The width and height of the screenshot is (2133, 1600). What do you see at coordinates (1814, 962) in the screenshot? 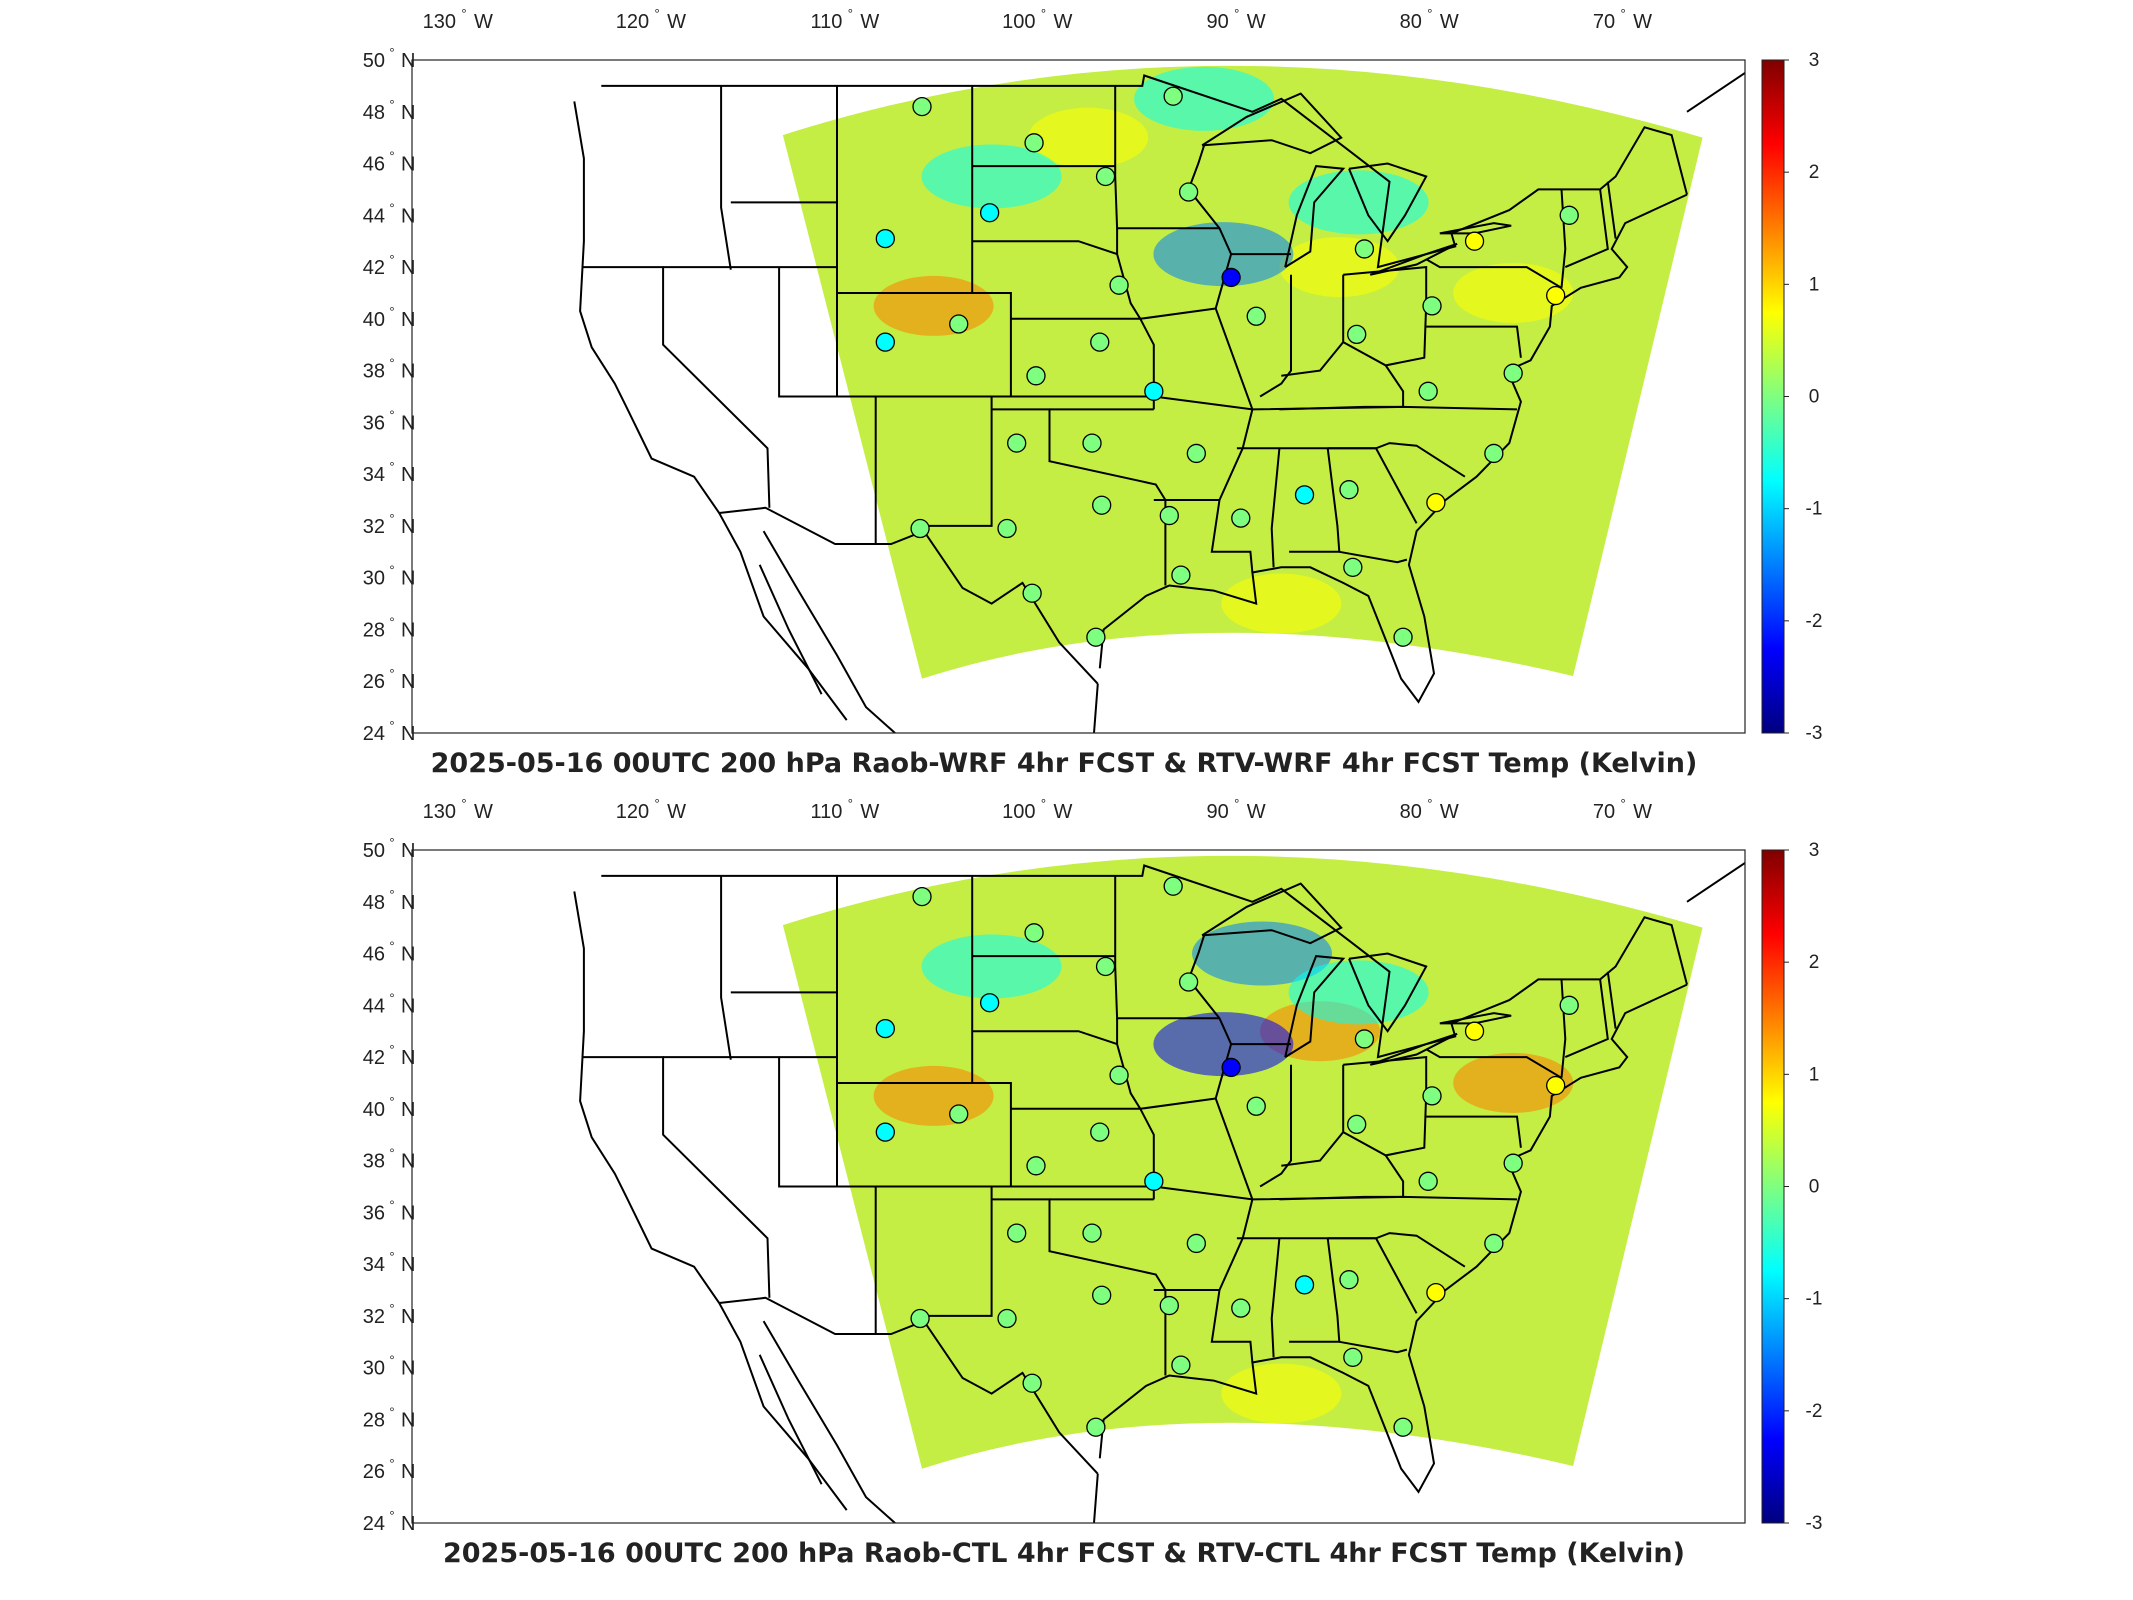
I see `colorbar-tick-label: 2` at bounding box center [1814, 962].